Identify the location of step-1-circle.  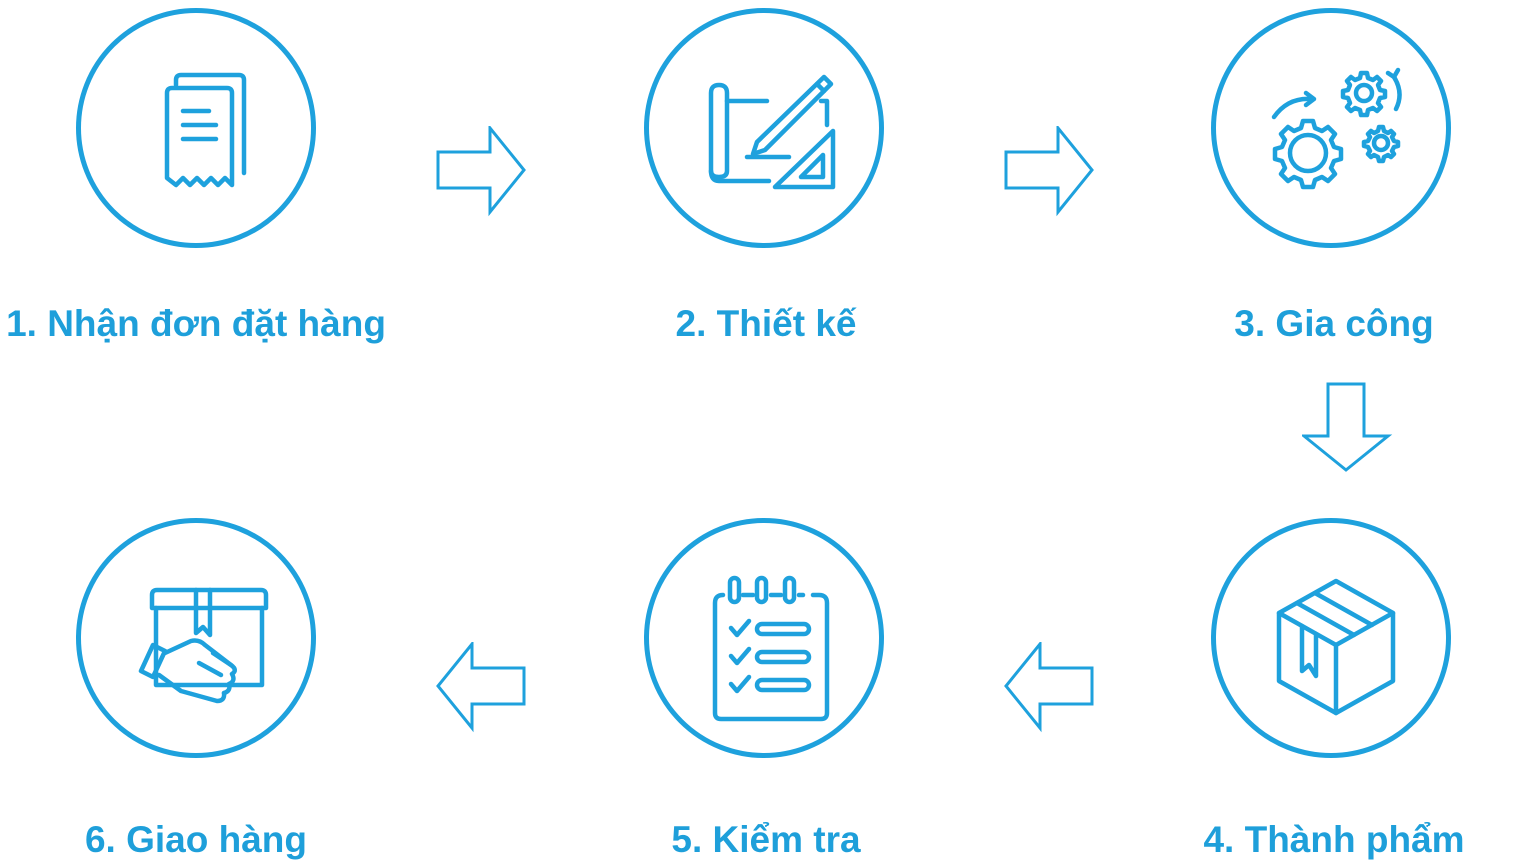
(196, 128).